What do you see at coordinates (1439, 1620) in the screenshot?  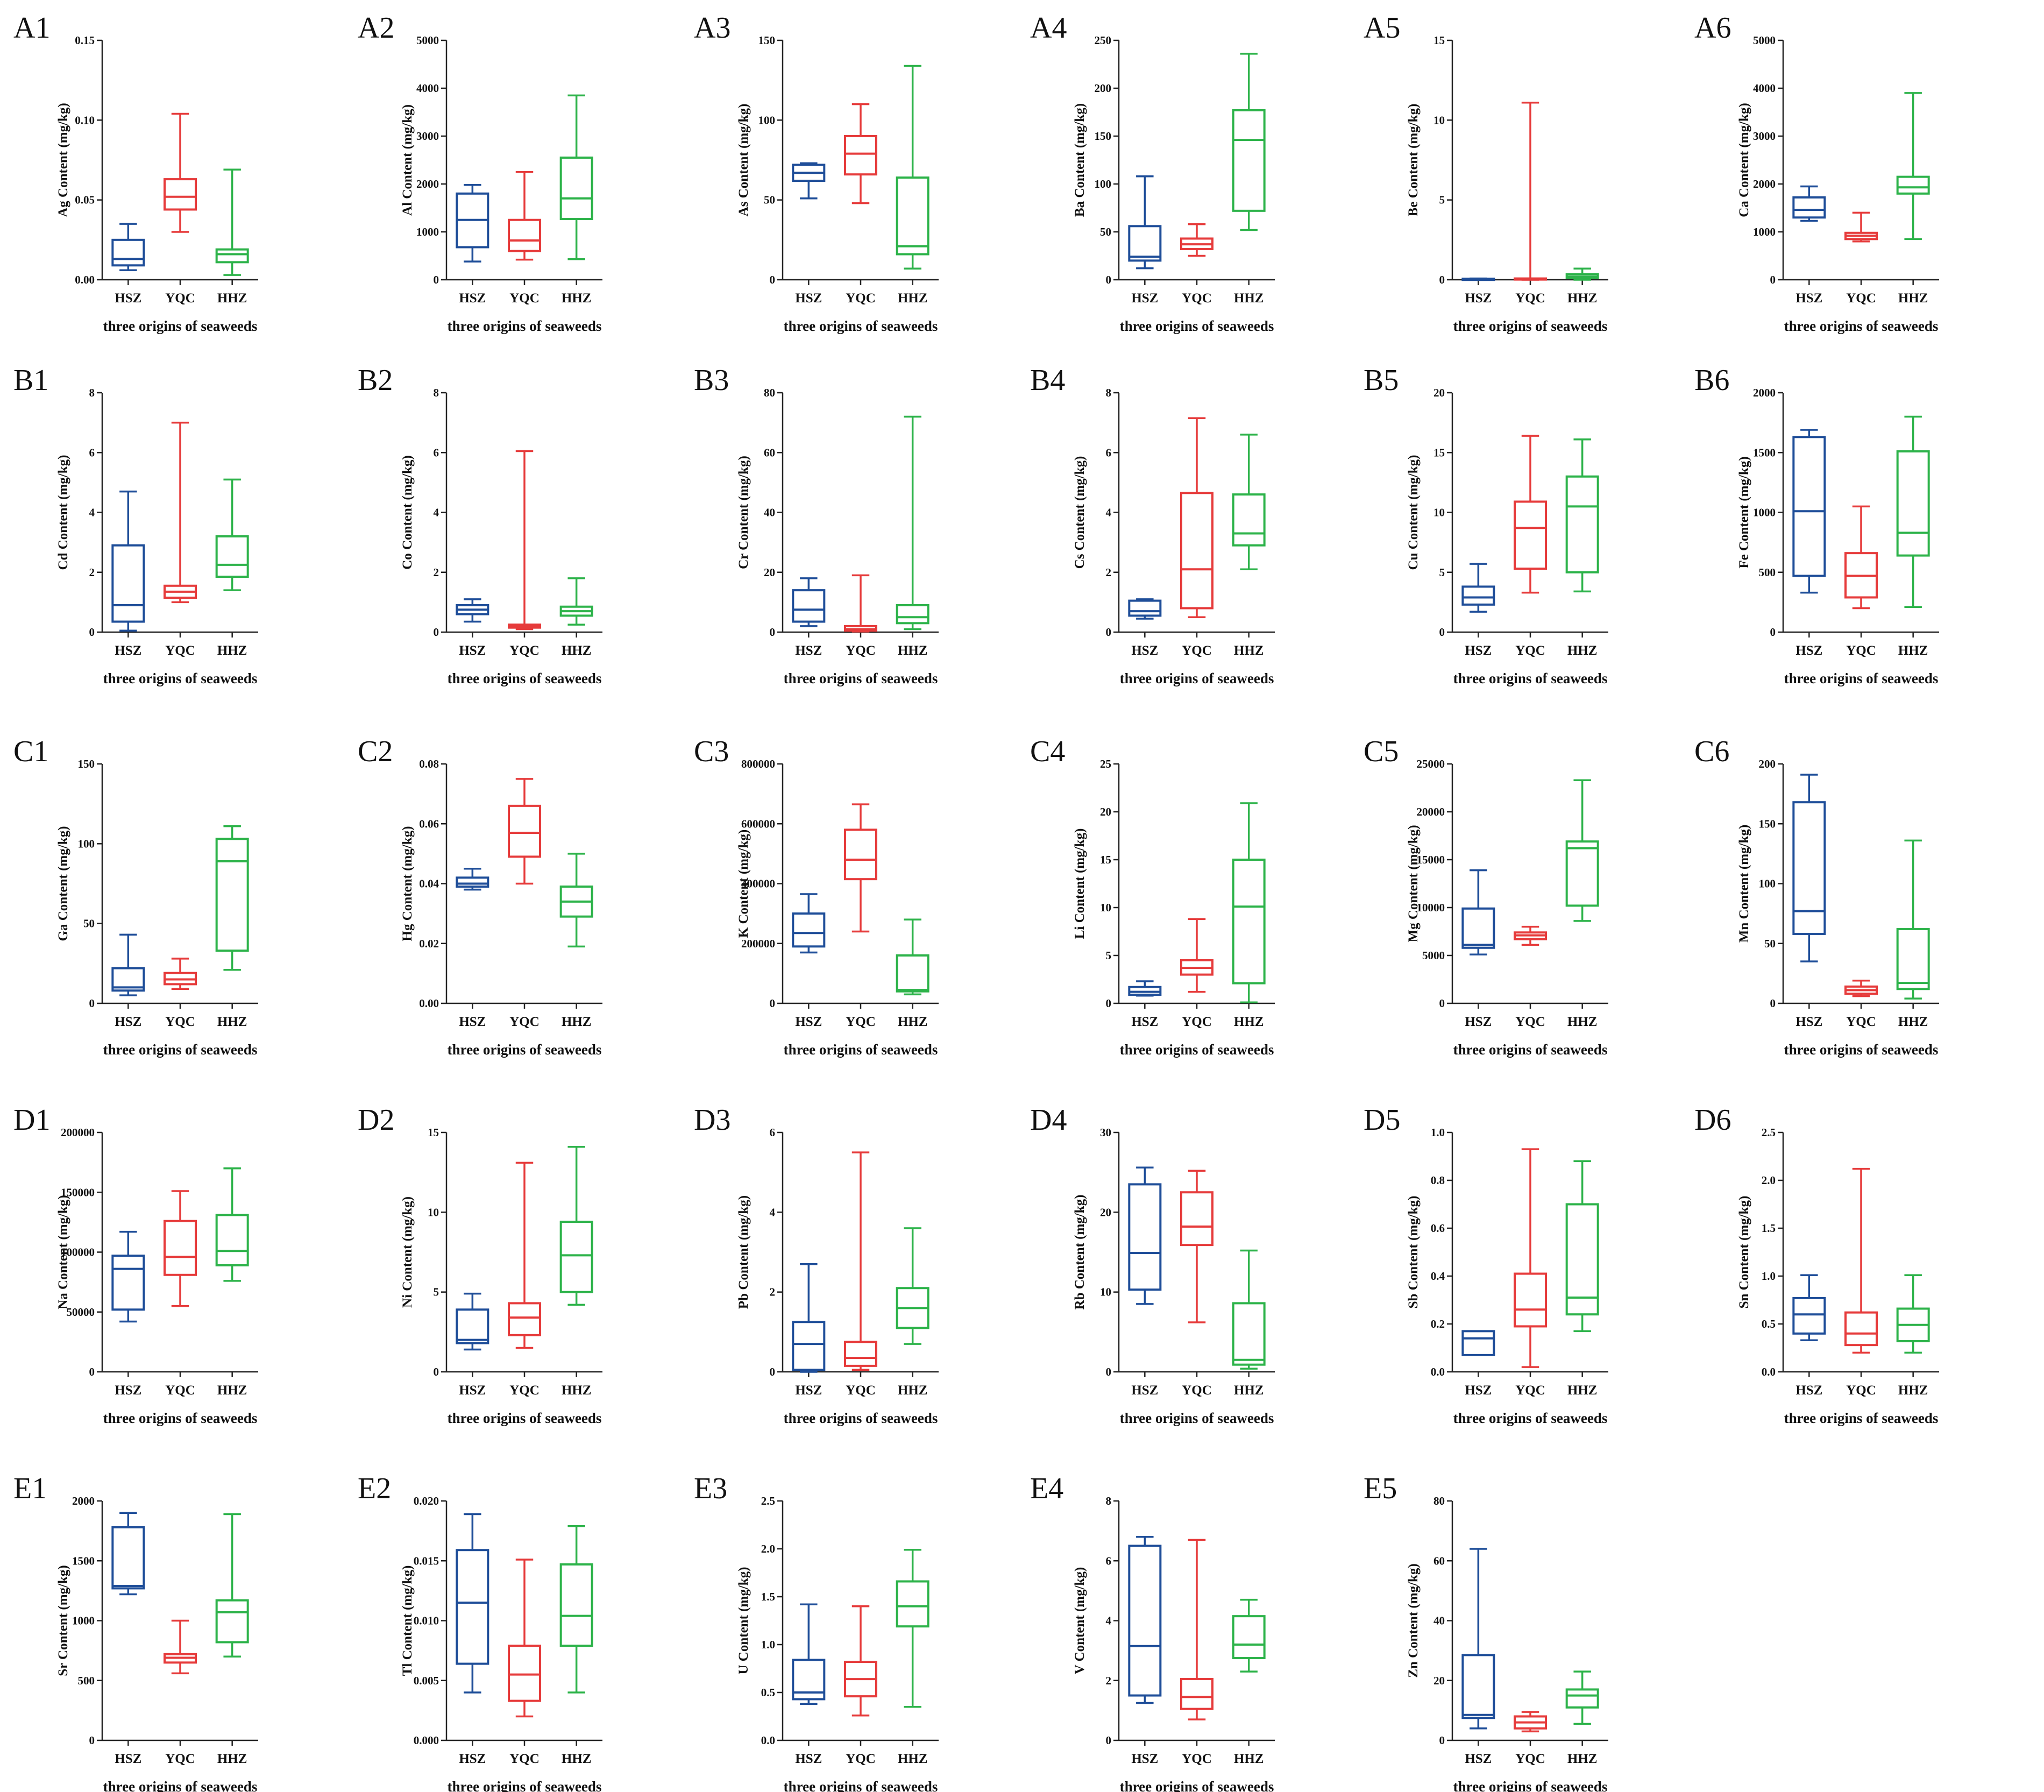 I see `y-tick-label: 40` at bounding box center [1439, 1620].